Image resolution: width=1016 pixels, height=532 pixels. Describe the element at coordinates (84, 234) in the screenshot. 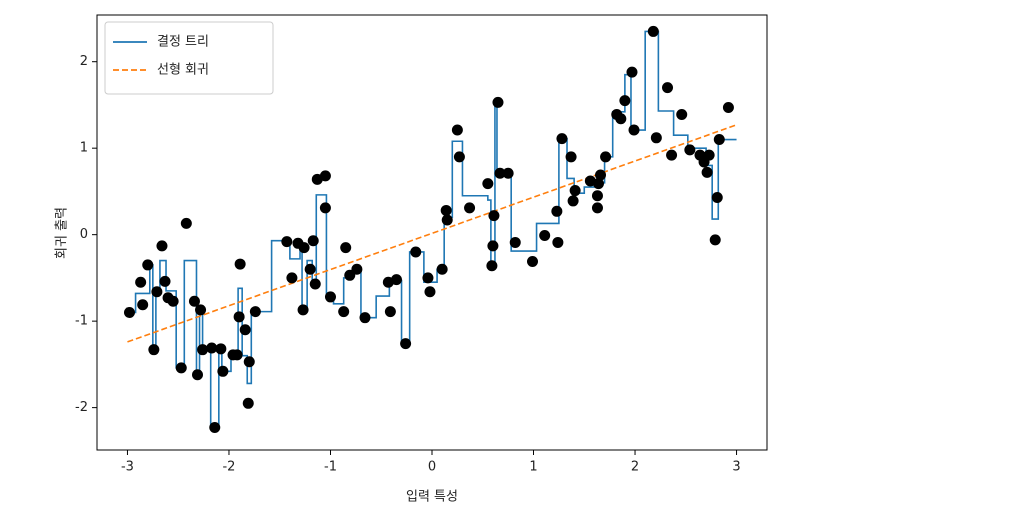

I see `y-tick-label: 0` at that location.